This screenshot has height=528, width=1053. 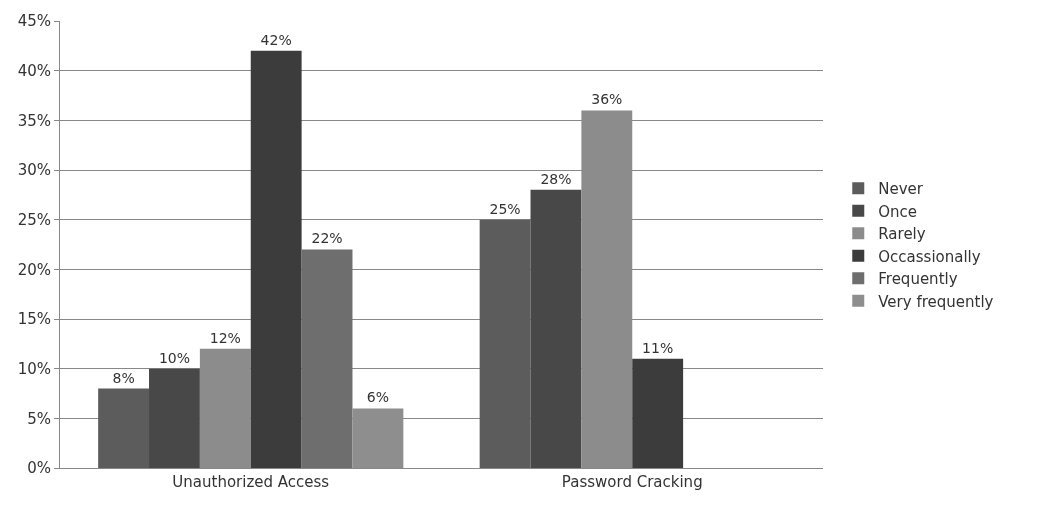 I want to click on y-tick-label: 25%, so click(x=34, y=219).